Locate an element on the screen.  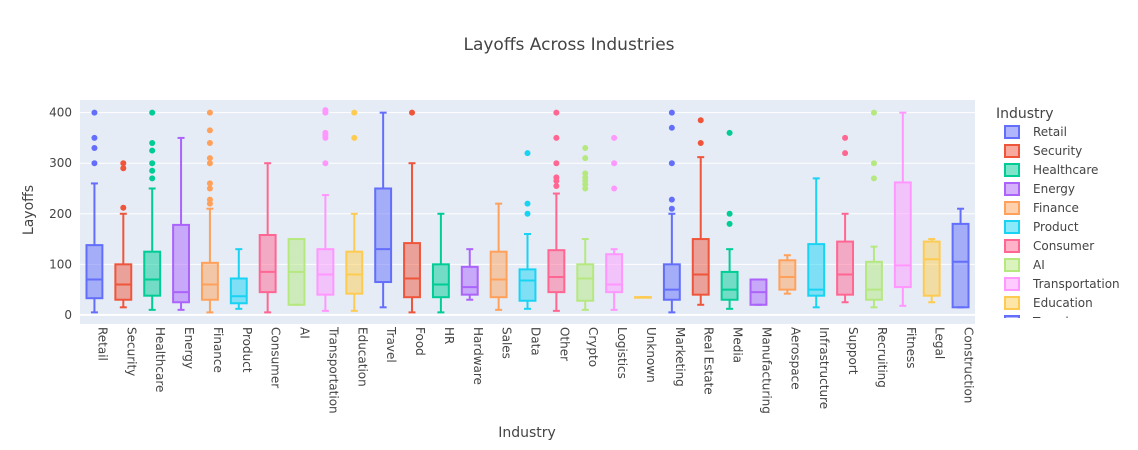
box-ai is located at coordinates (296, 272).